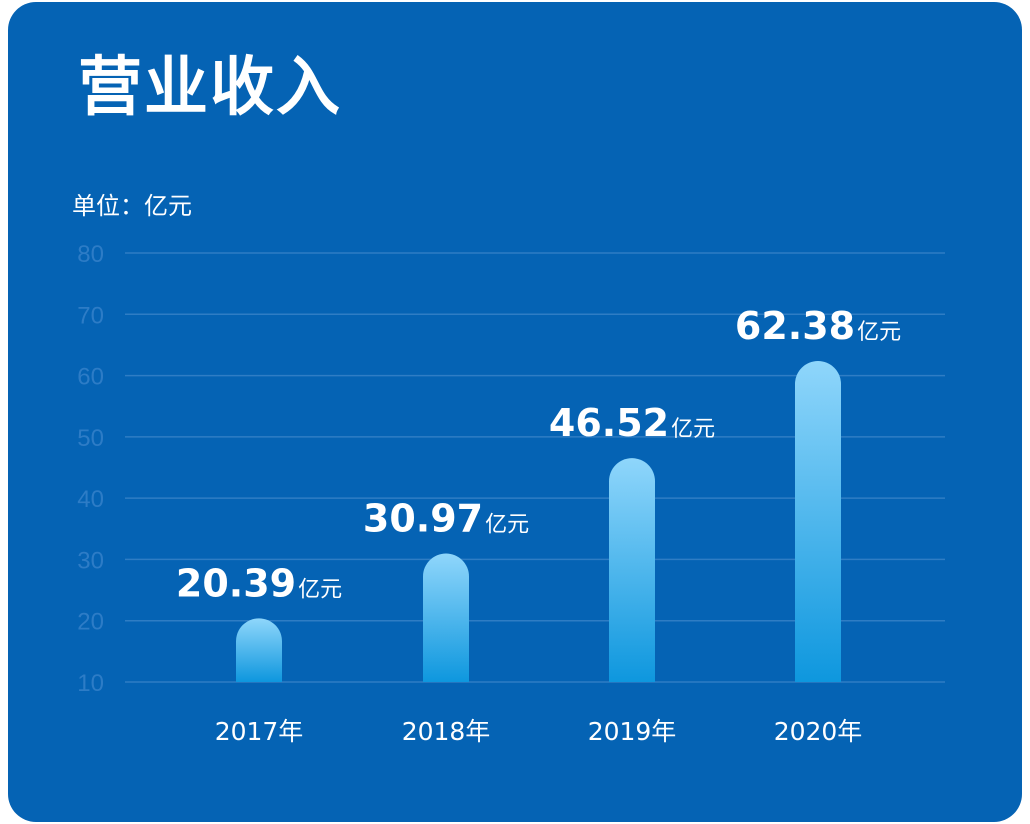  Describe the element at coordinates (90, 377) in the screenshot. I see `y-tick-label: 60` at that location.